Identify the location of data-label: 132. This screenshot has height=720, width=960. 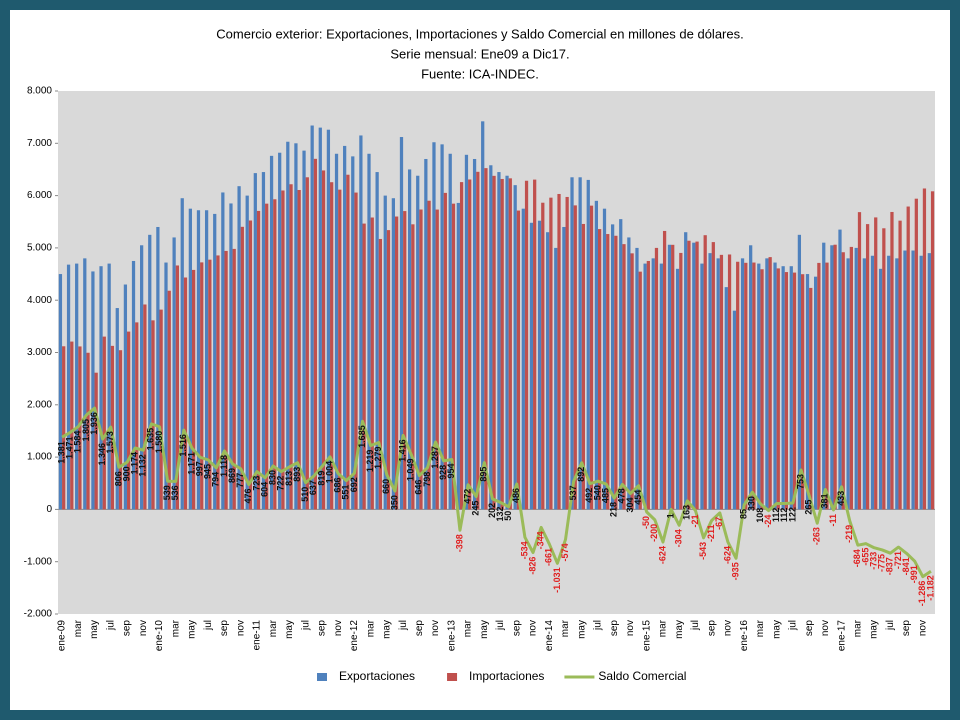
(500, 513).